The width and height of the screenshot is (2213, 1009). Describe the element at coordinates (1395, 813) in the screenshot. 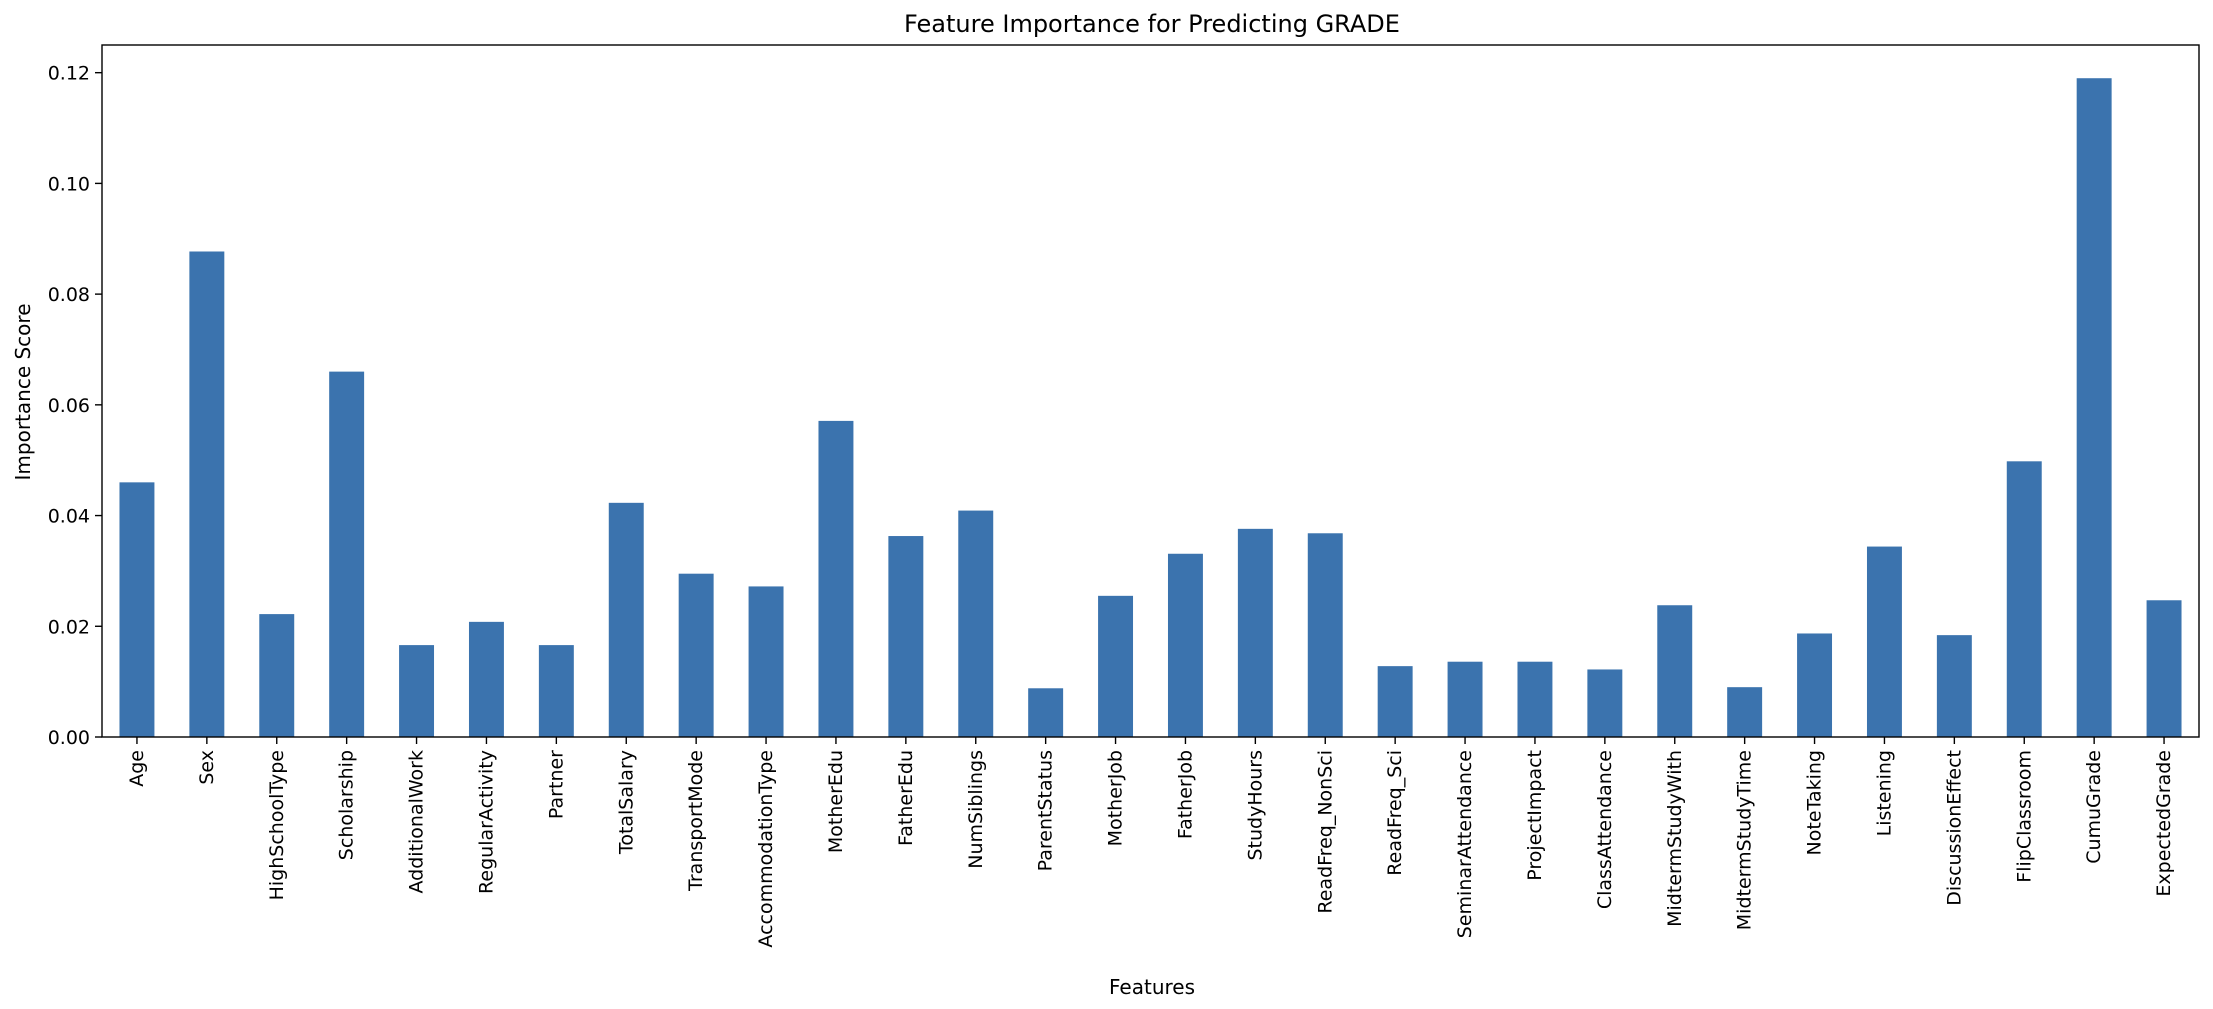

I see `x-tick-label: ReadFreq_Sci` at that location.